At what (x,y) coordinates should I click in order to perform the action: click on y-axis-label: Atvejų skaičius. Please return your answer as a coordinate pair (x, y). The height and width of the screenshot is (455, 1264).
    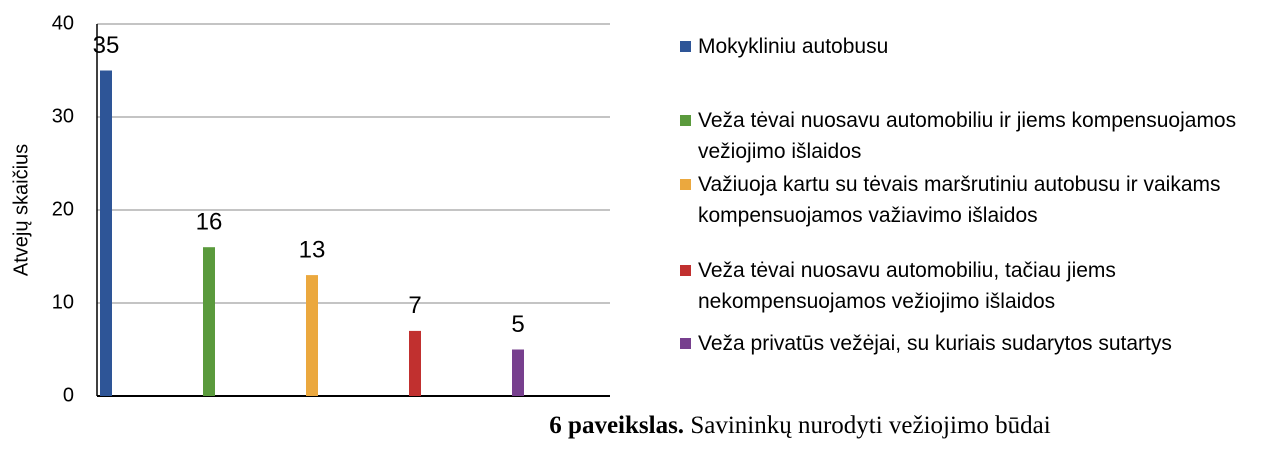
    Looking at the image, I should click on (21, 210).